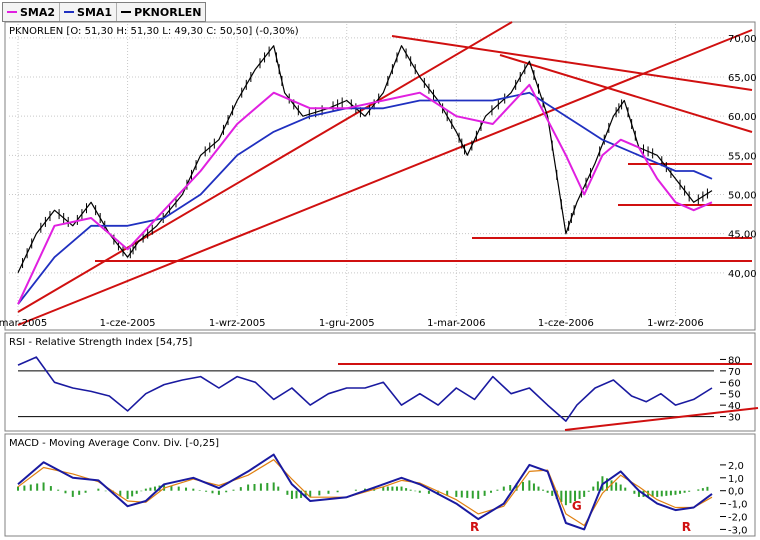 Image resolution: width=760 pixels, height=540 pixels. I want to click on macd-y-tick: 0,0, so click(736, 492).